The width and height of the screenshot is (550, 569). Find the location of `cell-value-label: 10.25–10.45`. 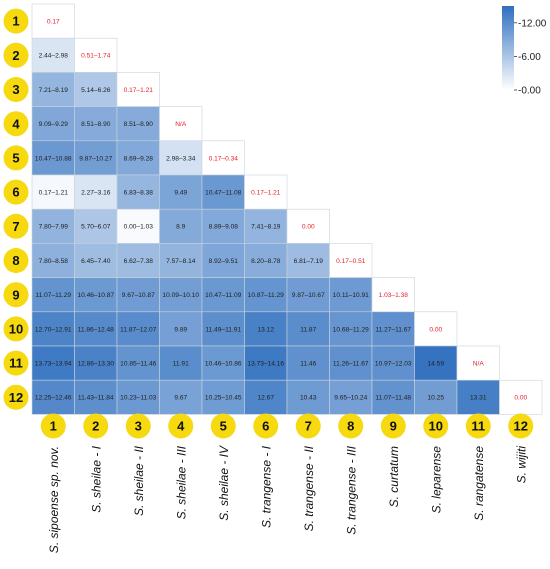

cell-value-label: 10.25–10.45 is located at coordinates (223, 398).